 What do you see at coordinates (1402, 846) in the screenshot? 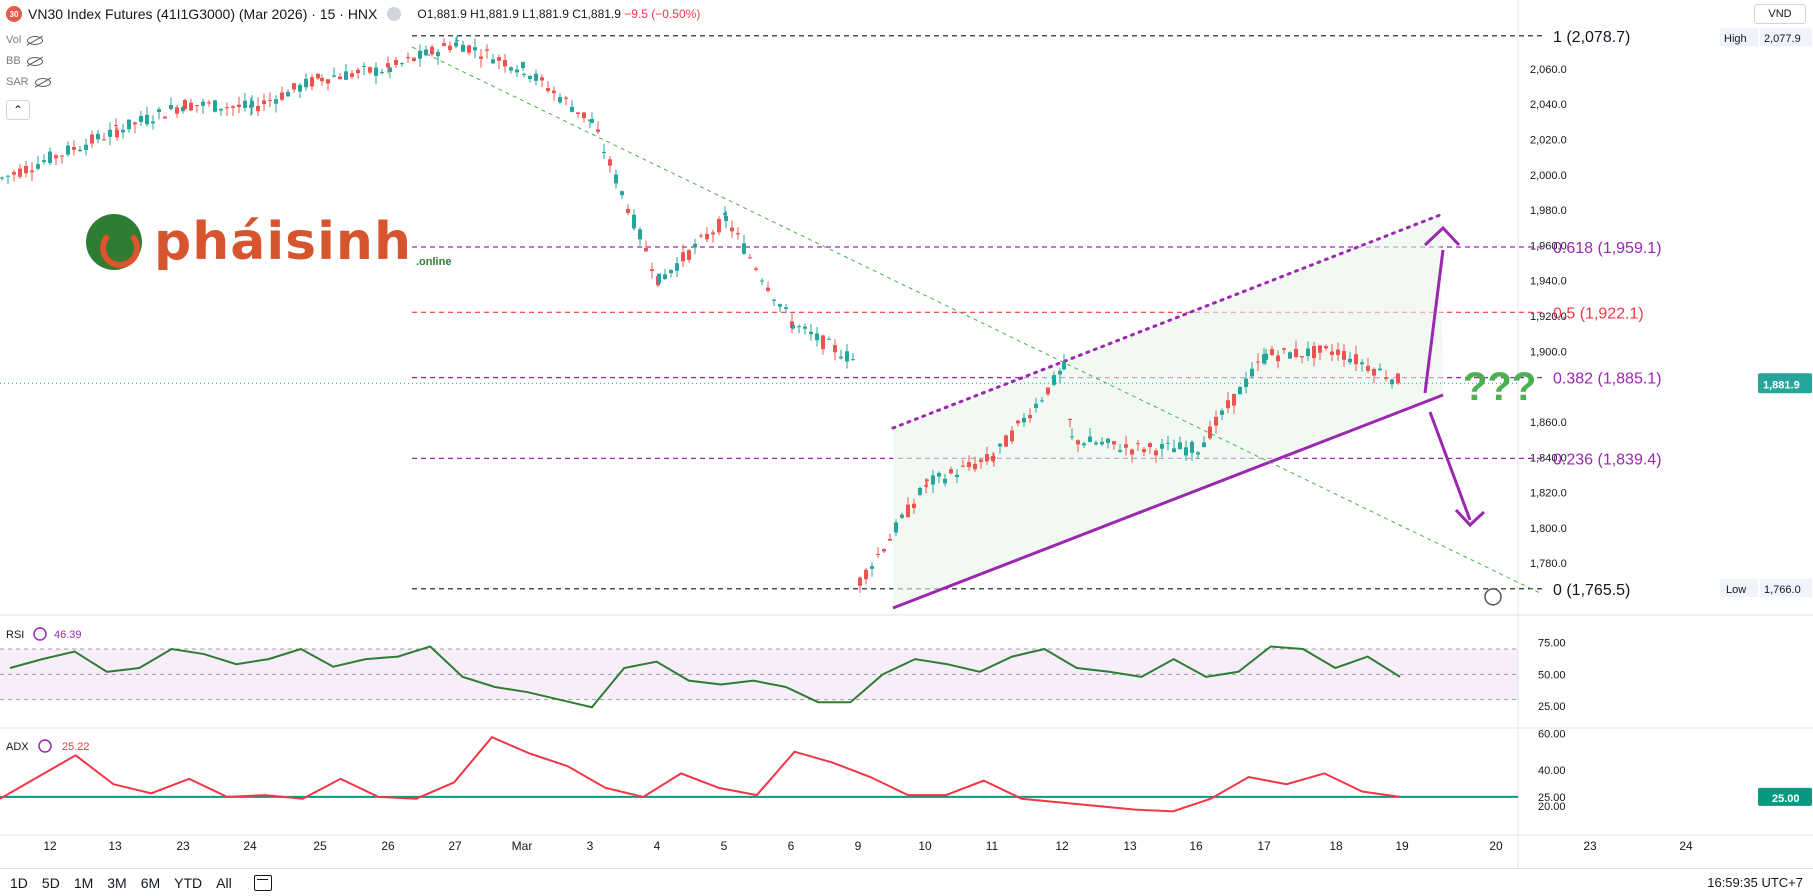
I see `time-axis-tick: 19` at bounding box center [1402, 846].